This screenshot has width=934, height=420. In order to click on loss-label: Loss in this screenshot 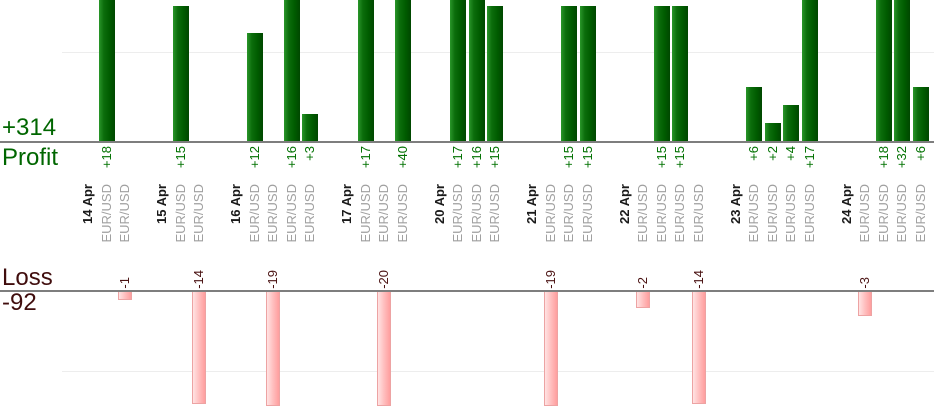, I will do `click(27, 277)`.